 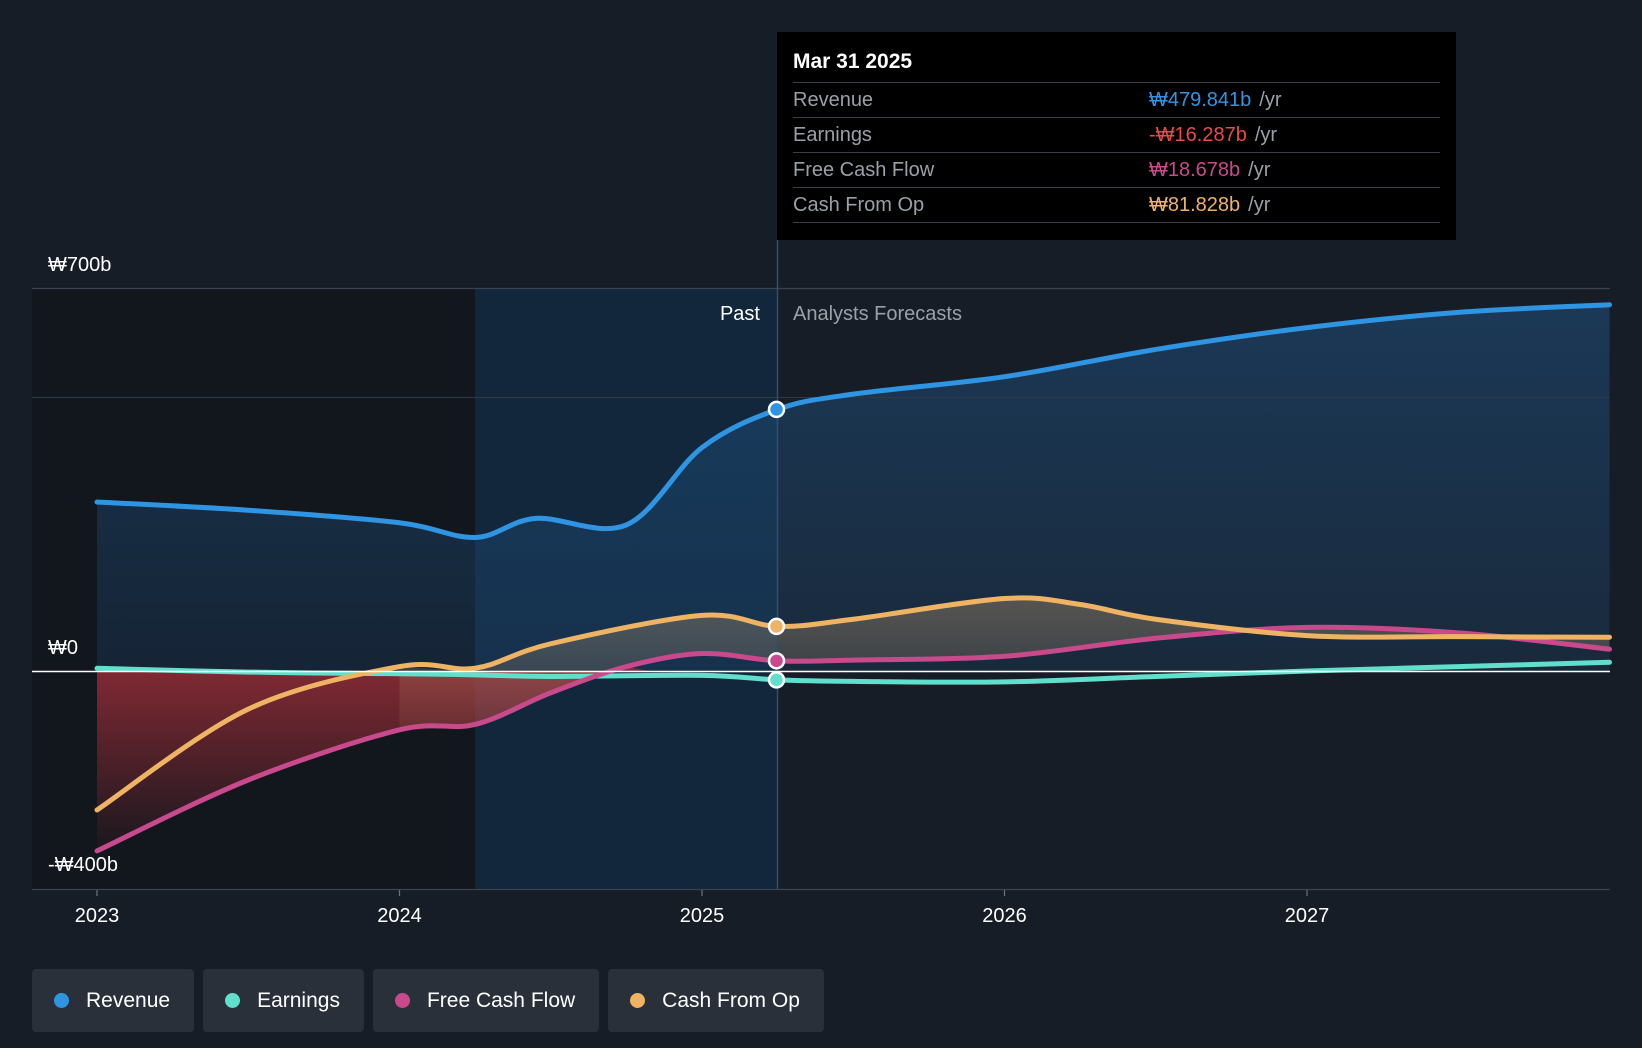 What do you see at coordinates (79, 265) in the screenshot?
I see `y-label-top: ₩700b` at bounding box center [79, 265].